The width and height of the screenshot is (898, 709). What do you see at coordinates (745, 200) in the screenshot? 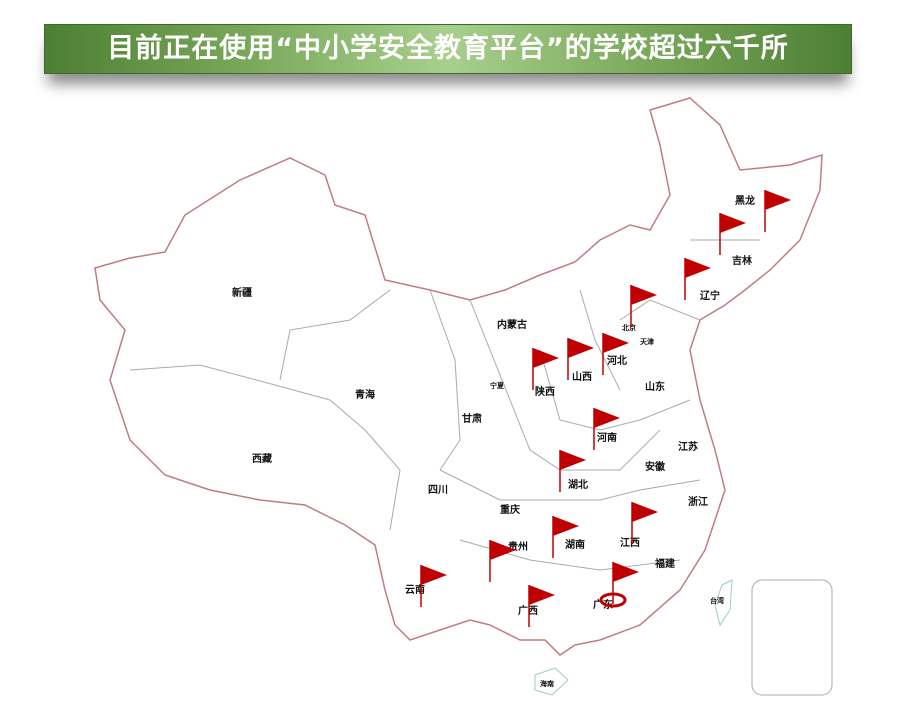
I see `province-label: 黑龙` at bounding box center [745, 200].